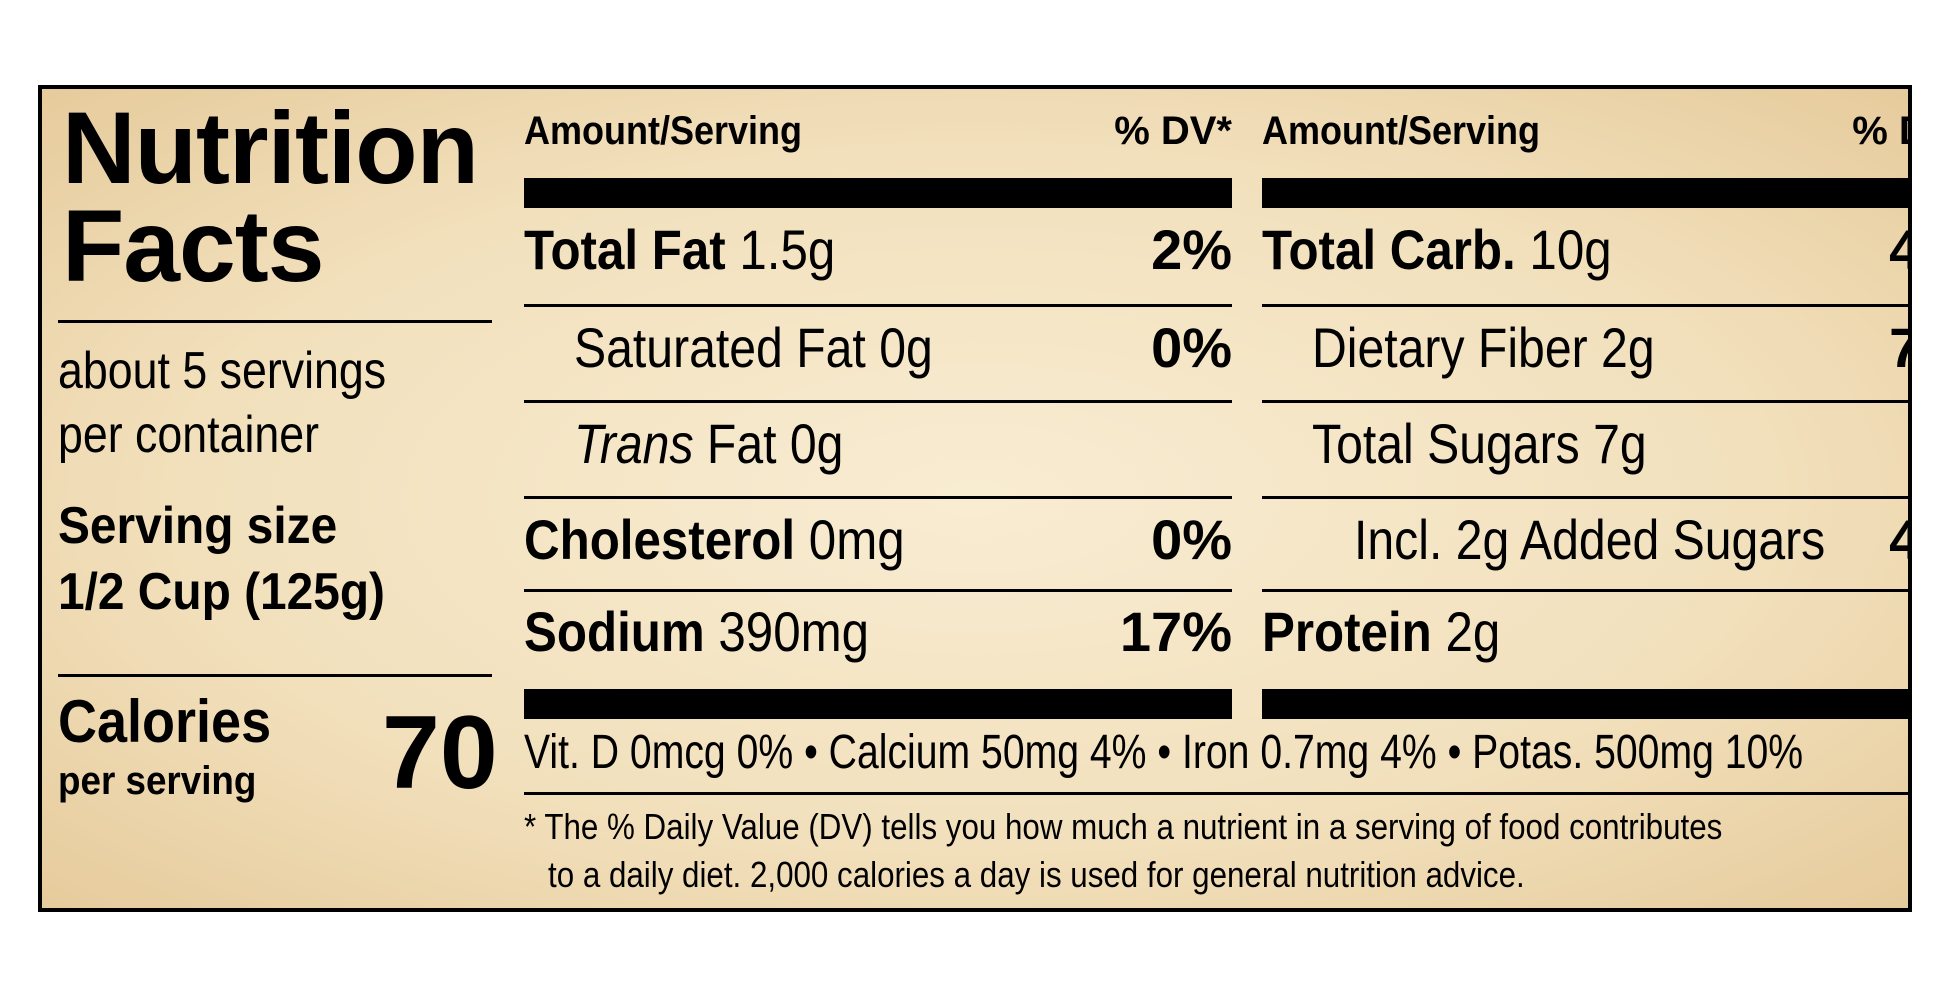  Describe the element at coordinates (680, 249) in the screenshot. I see `row-total-fat: Total Fat 1.5g` at that location.